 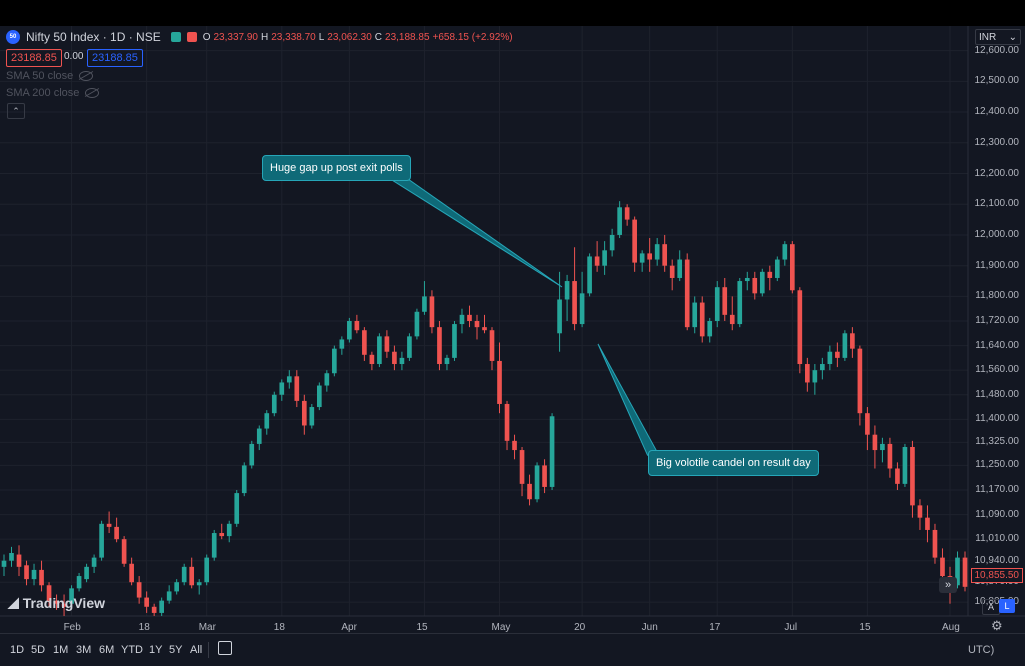 What do you see at coordinates (16, 111) in the screenshot?
I see `collapse-legend-button: ⌃` at bounding box center [16, 111].